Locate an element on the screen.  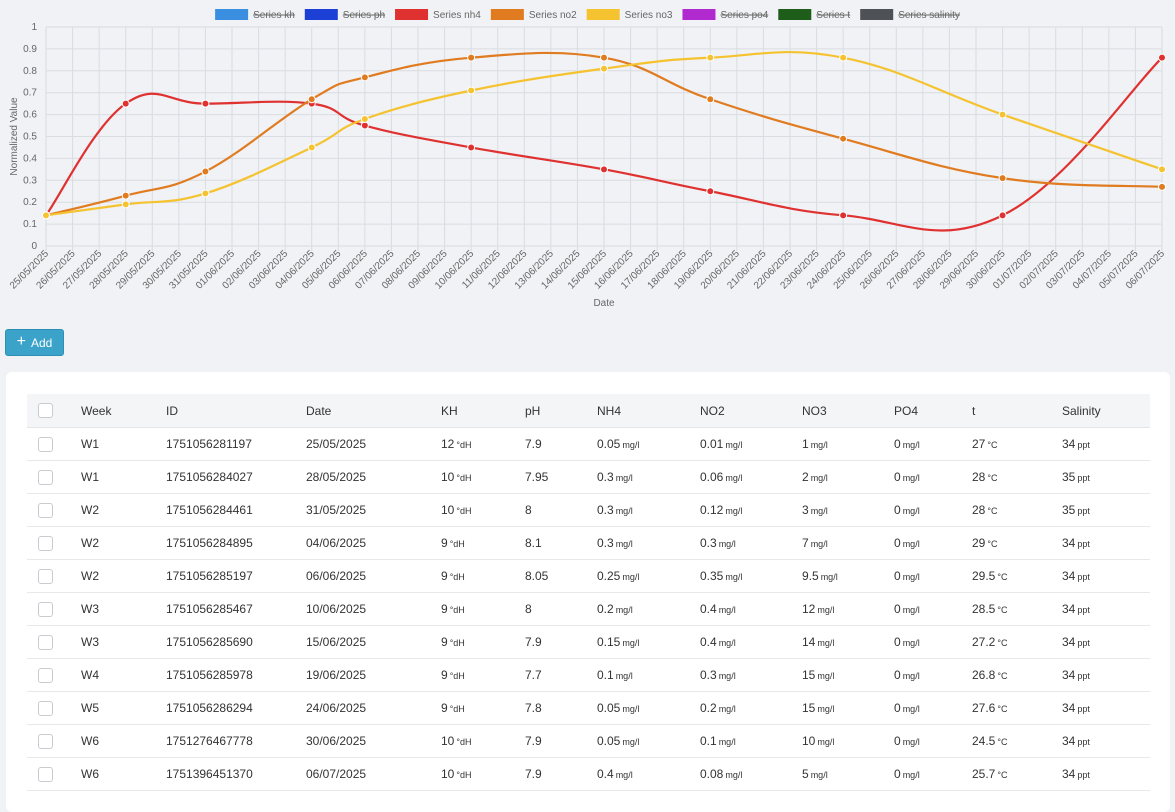
add-button: + Add is located at coordinates (34, 342).